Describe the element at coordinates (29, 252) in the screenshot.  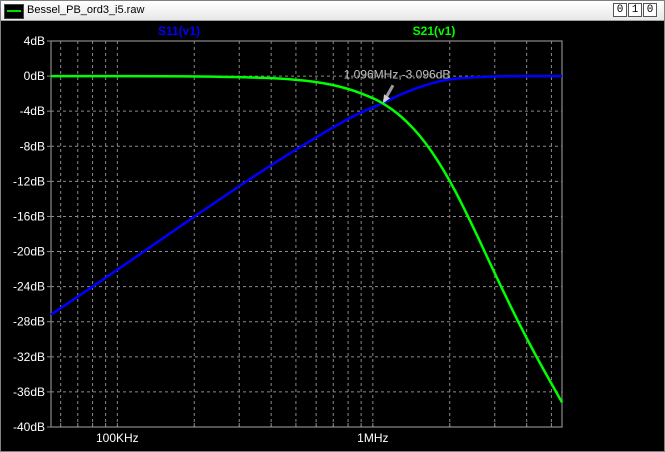
I see `y-tick-label: -20dB` at that location.